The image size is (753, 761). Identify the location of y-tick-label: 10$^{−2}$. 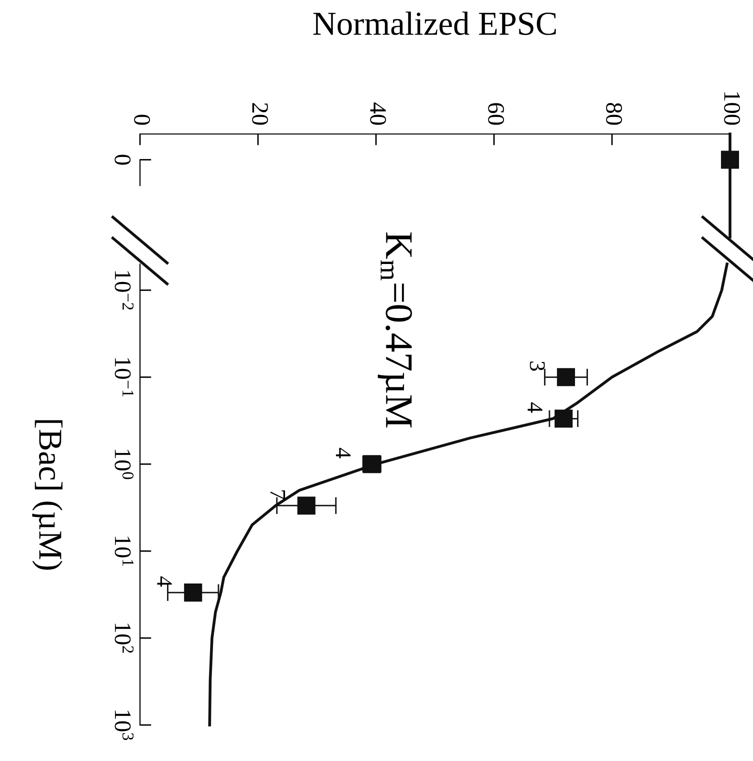
(124, 290).